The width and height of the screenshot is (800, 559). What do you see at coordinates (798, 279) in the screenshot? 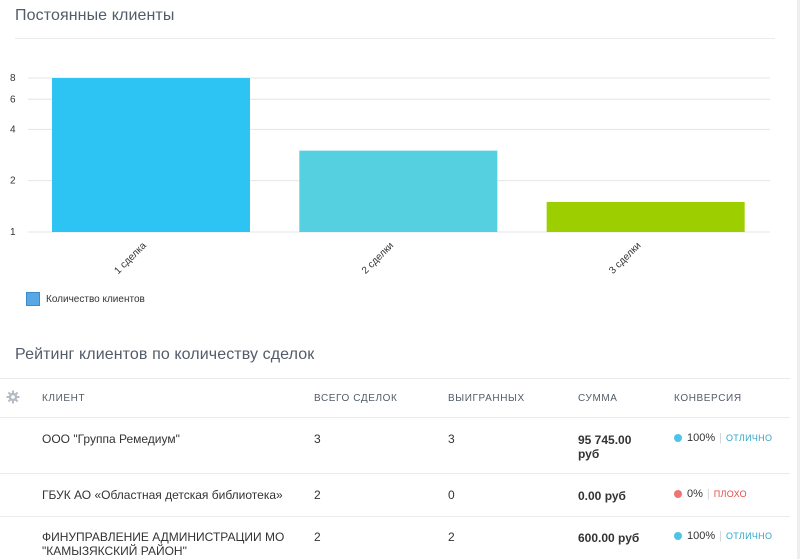
I see `page-right-border` at bounding box center [798, 279].